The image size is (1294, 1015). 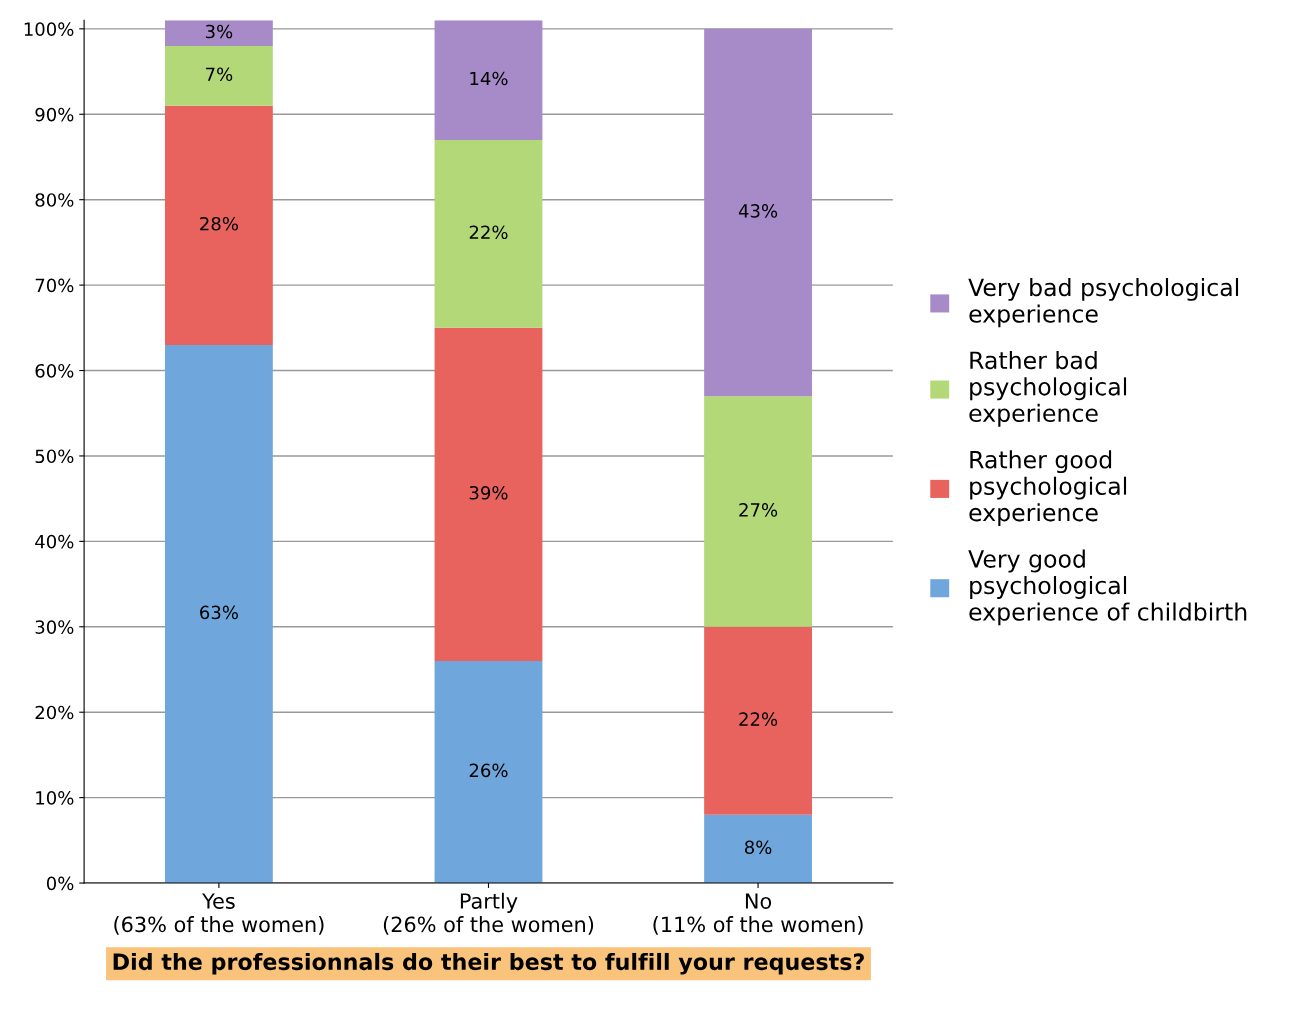 What do you see at coordinates (54, 541) in the screenshot?
I see `y-tick-label: 40%` at bounding box center [54, 541].